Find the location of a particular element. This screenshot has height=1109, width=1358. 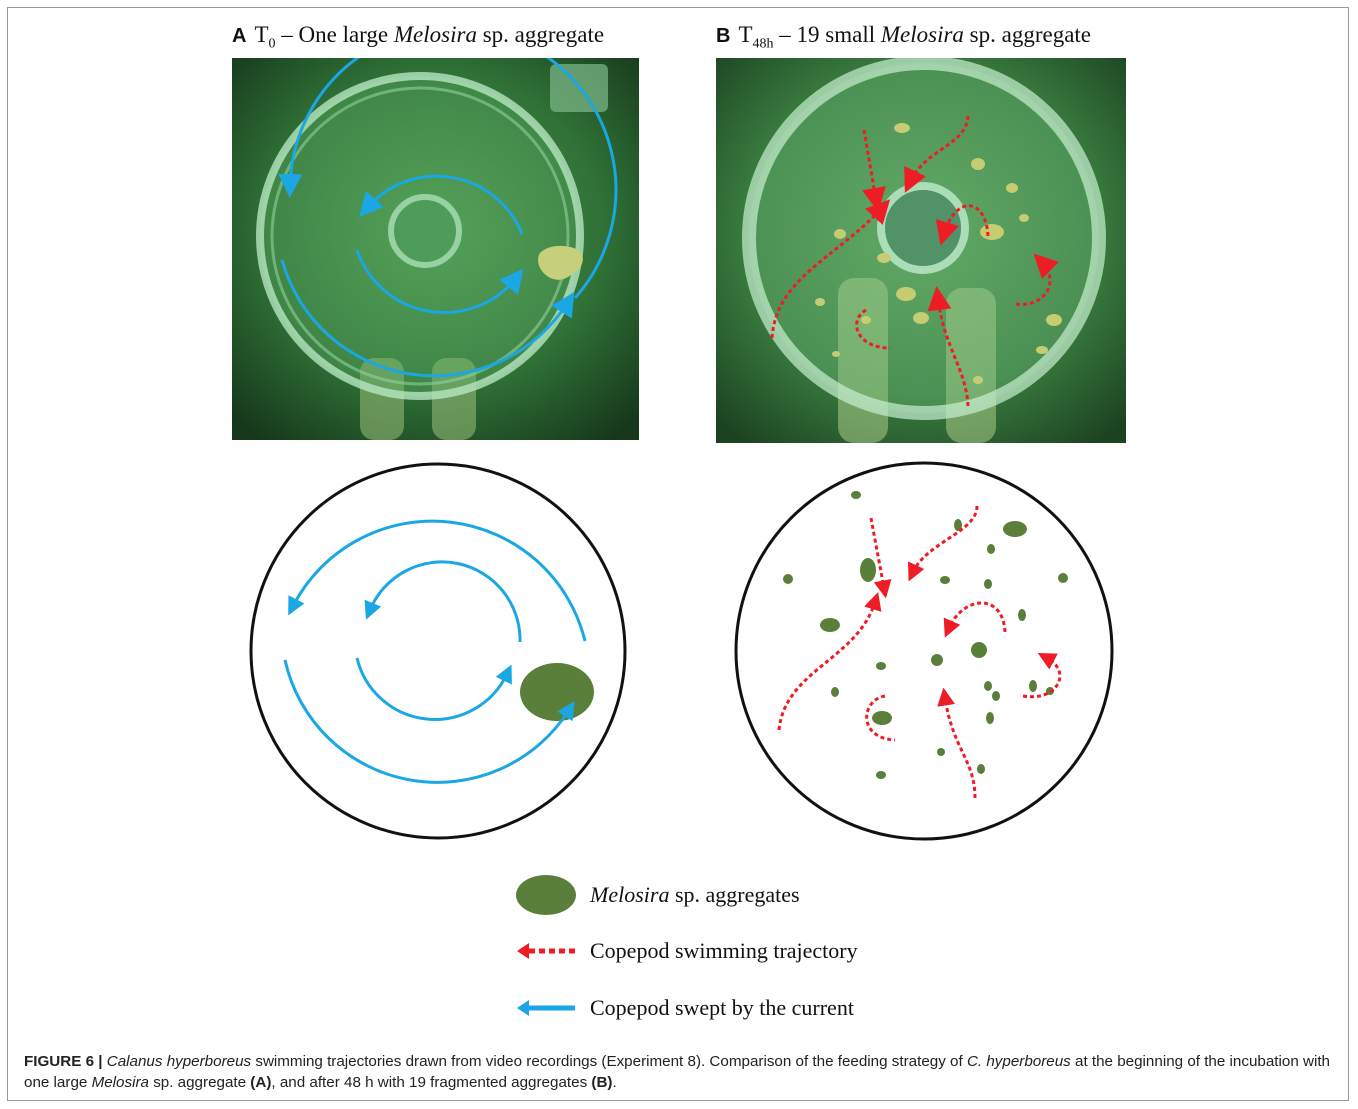

panel-b-schematic is located at coordinates (924, 651).